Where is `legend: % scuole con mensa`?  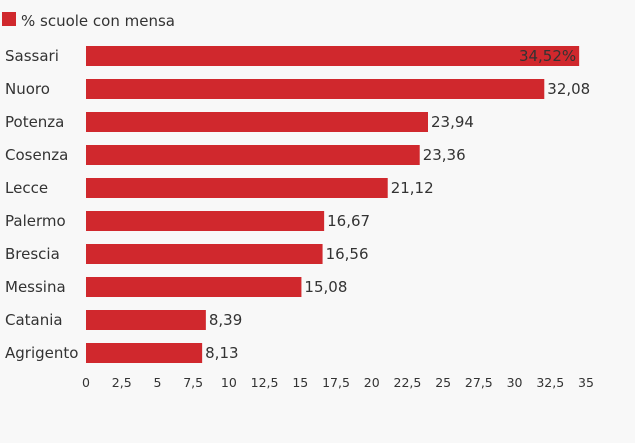
legend: % scuole con mensa is located at coordinates (88, 21).